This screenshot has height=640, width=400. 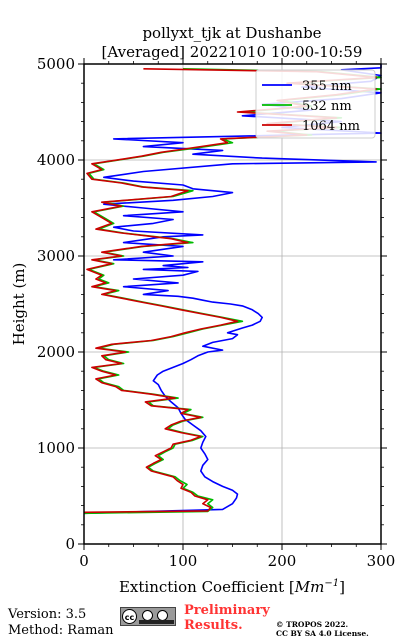 I want to click on y-tick-label-2: 2000, so click(x=56, y=352).